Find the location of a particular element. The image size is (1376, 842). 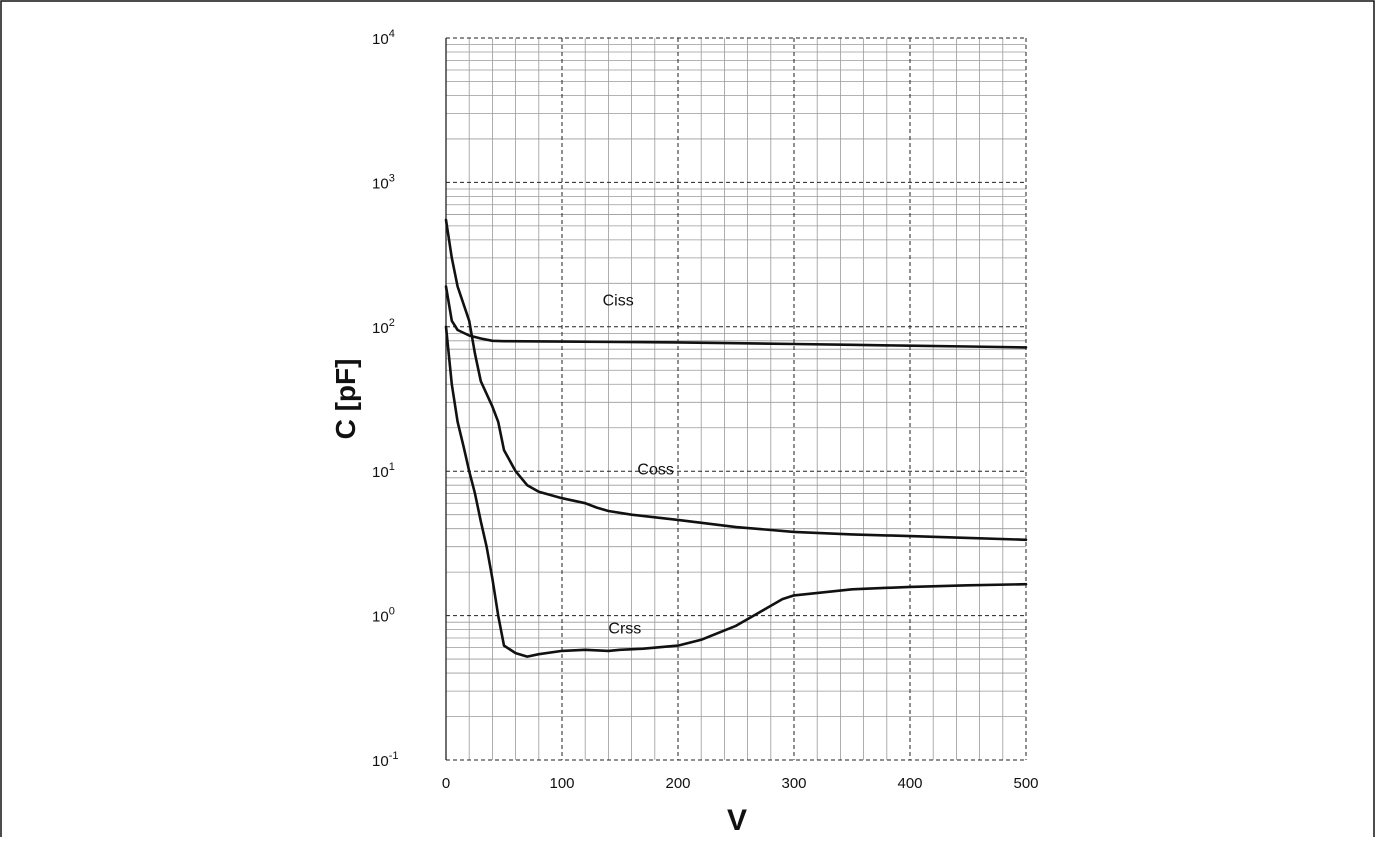

x-tick-label: 500 is located at coordinates (1025, 783).